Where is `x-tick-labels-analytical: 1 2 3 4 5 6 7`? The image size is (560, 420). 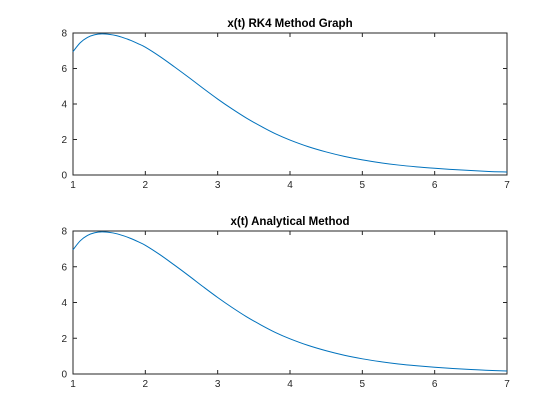 x-tick-labels-analytical: 1 2 3 4 5 6 7 is located at coordinates (290, 384).